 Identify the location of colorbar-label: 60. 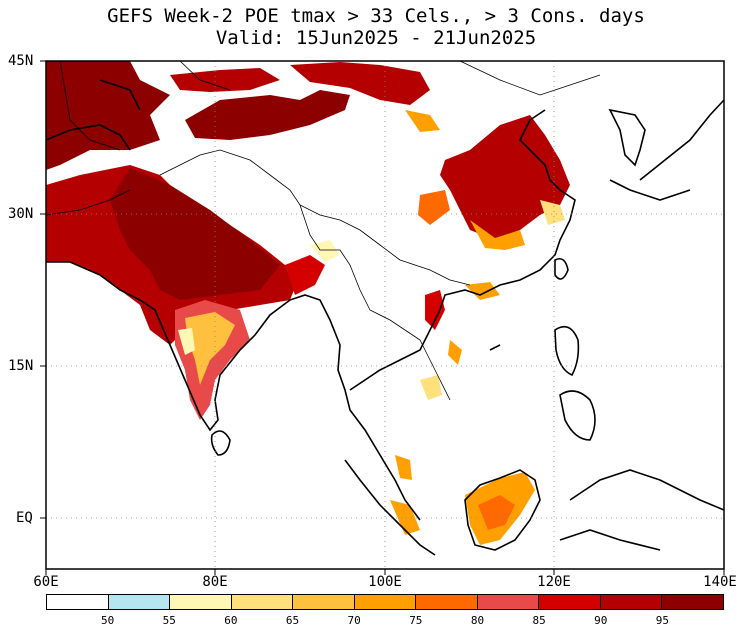
(231, 620).